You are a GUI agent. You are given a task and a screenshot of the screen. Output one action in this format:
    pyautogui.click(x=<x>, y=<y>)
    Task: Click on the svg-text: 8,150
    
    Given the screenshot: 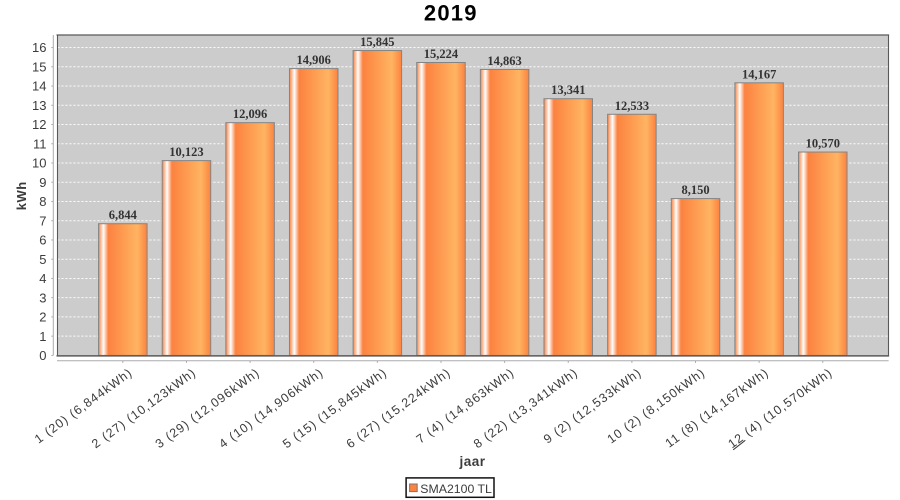 What is the action you would take?
    pyautogui.click(x=695, y=190)
    